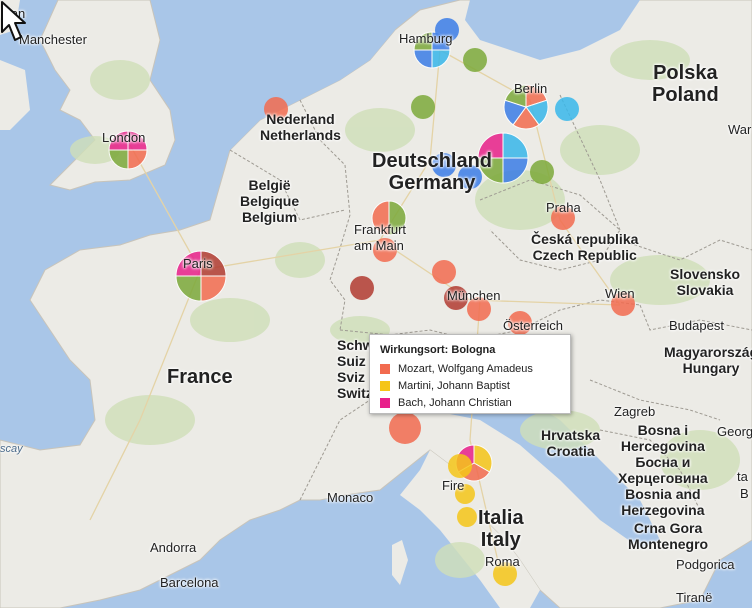 Image resolution: width=752 pixels, height=608 pixels. I want to click on city-label-berlin: Berlin, so click(531, 88).